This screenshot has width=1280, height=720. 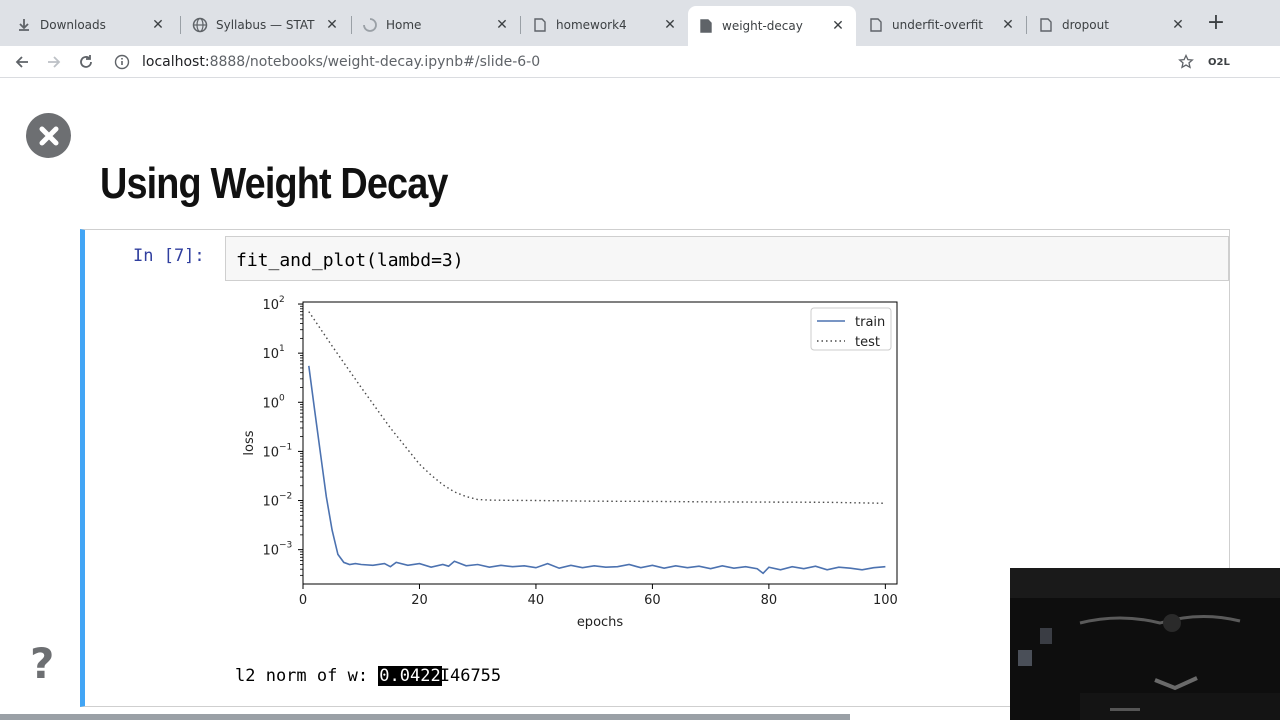 I want to click on arrow-left-icon, so click(x=21, y=62).